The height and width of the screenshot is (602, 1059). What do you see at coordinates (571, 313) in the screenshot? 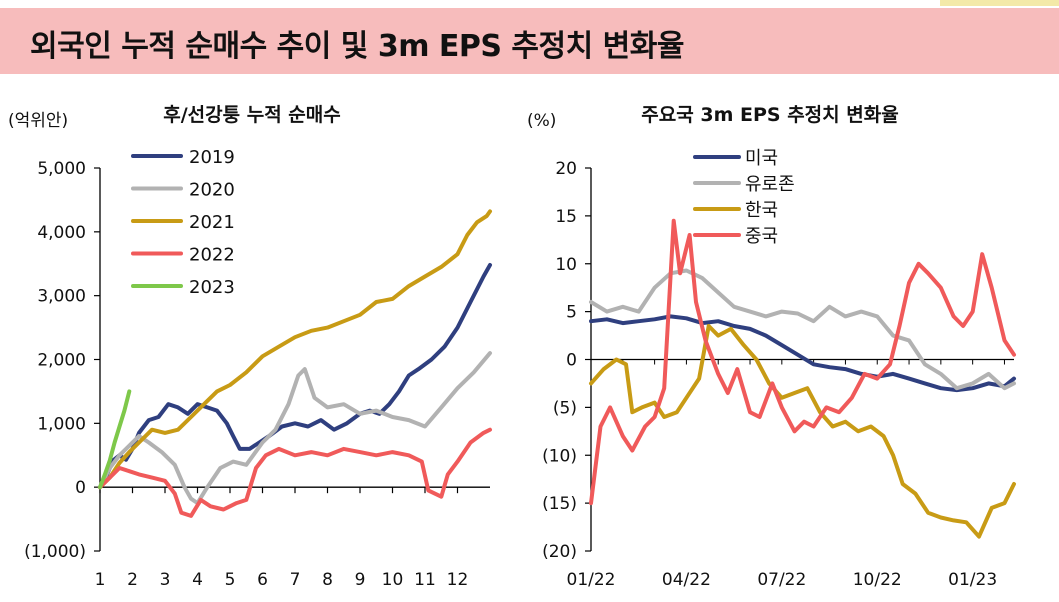
I see `y-tick-label: 5` at bounding box center [571, 313].